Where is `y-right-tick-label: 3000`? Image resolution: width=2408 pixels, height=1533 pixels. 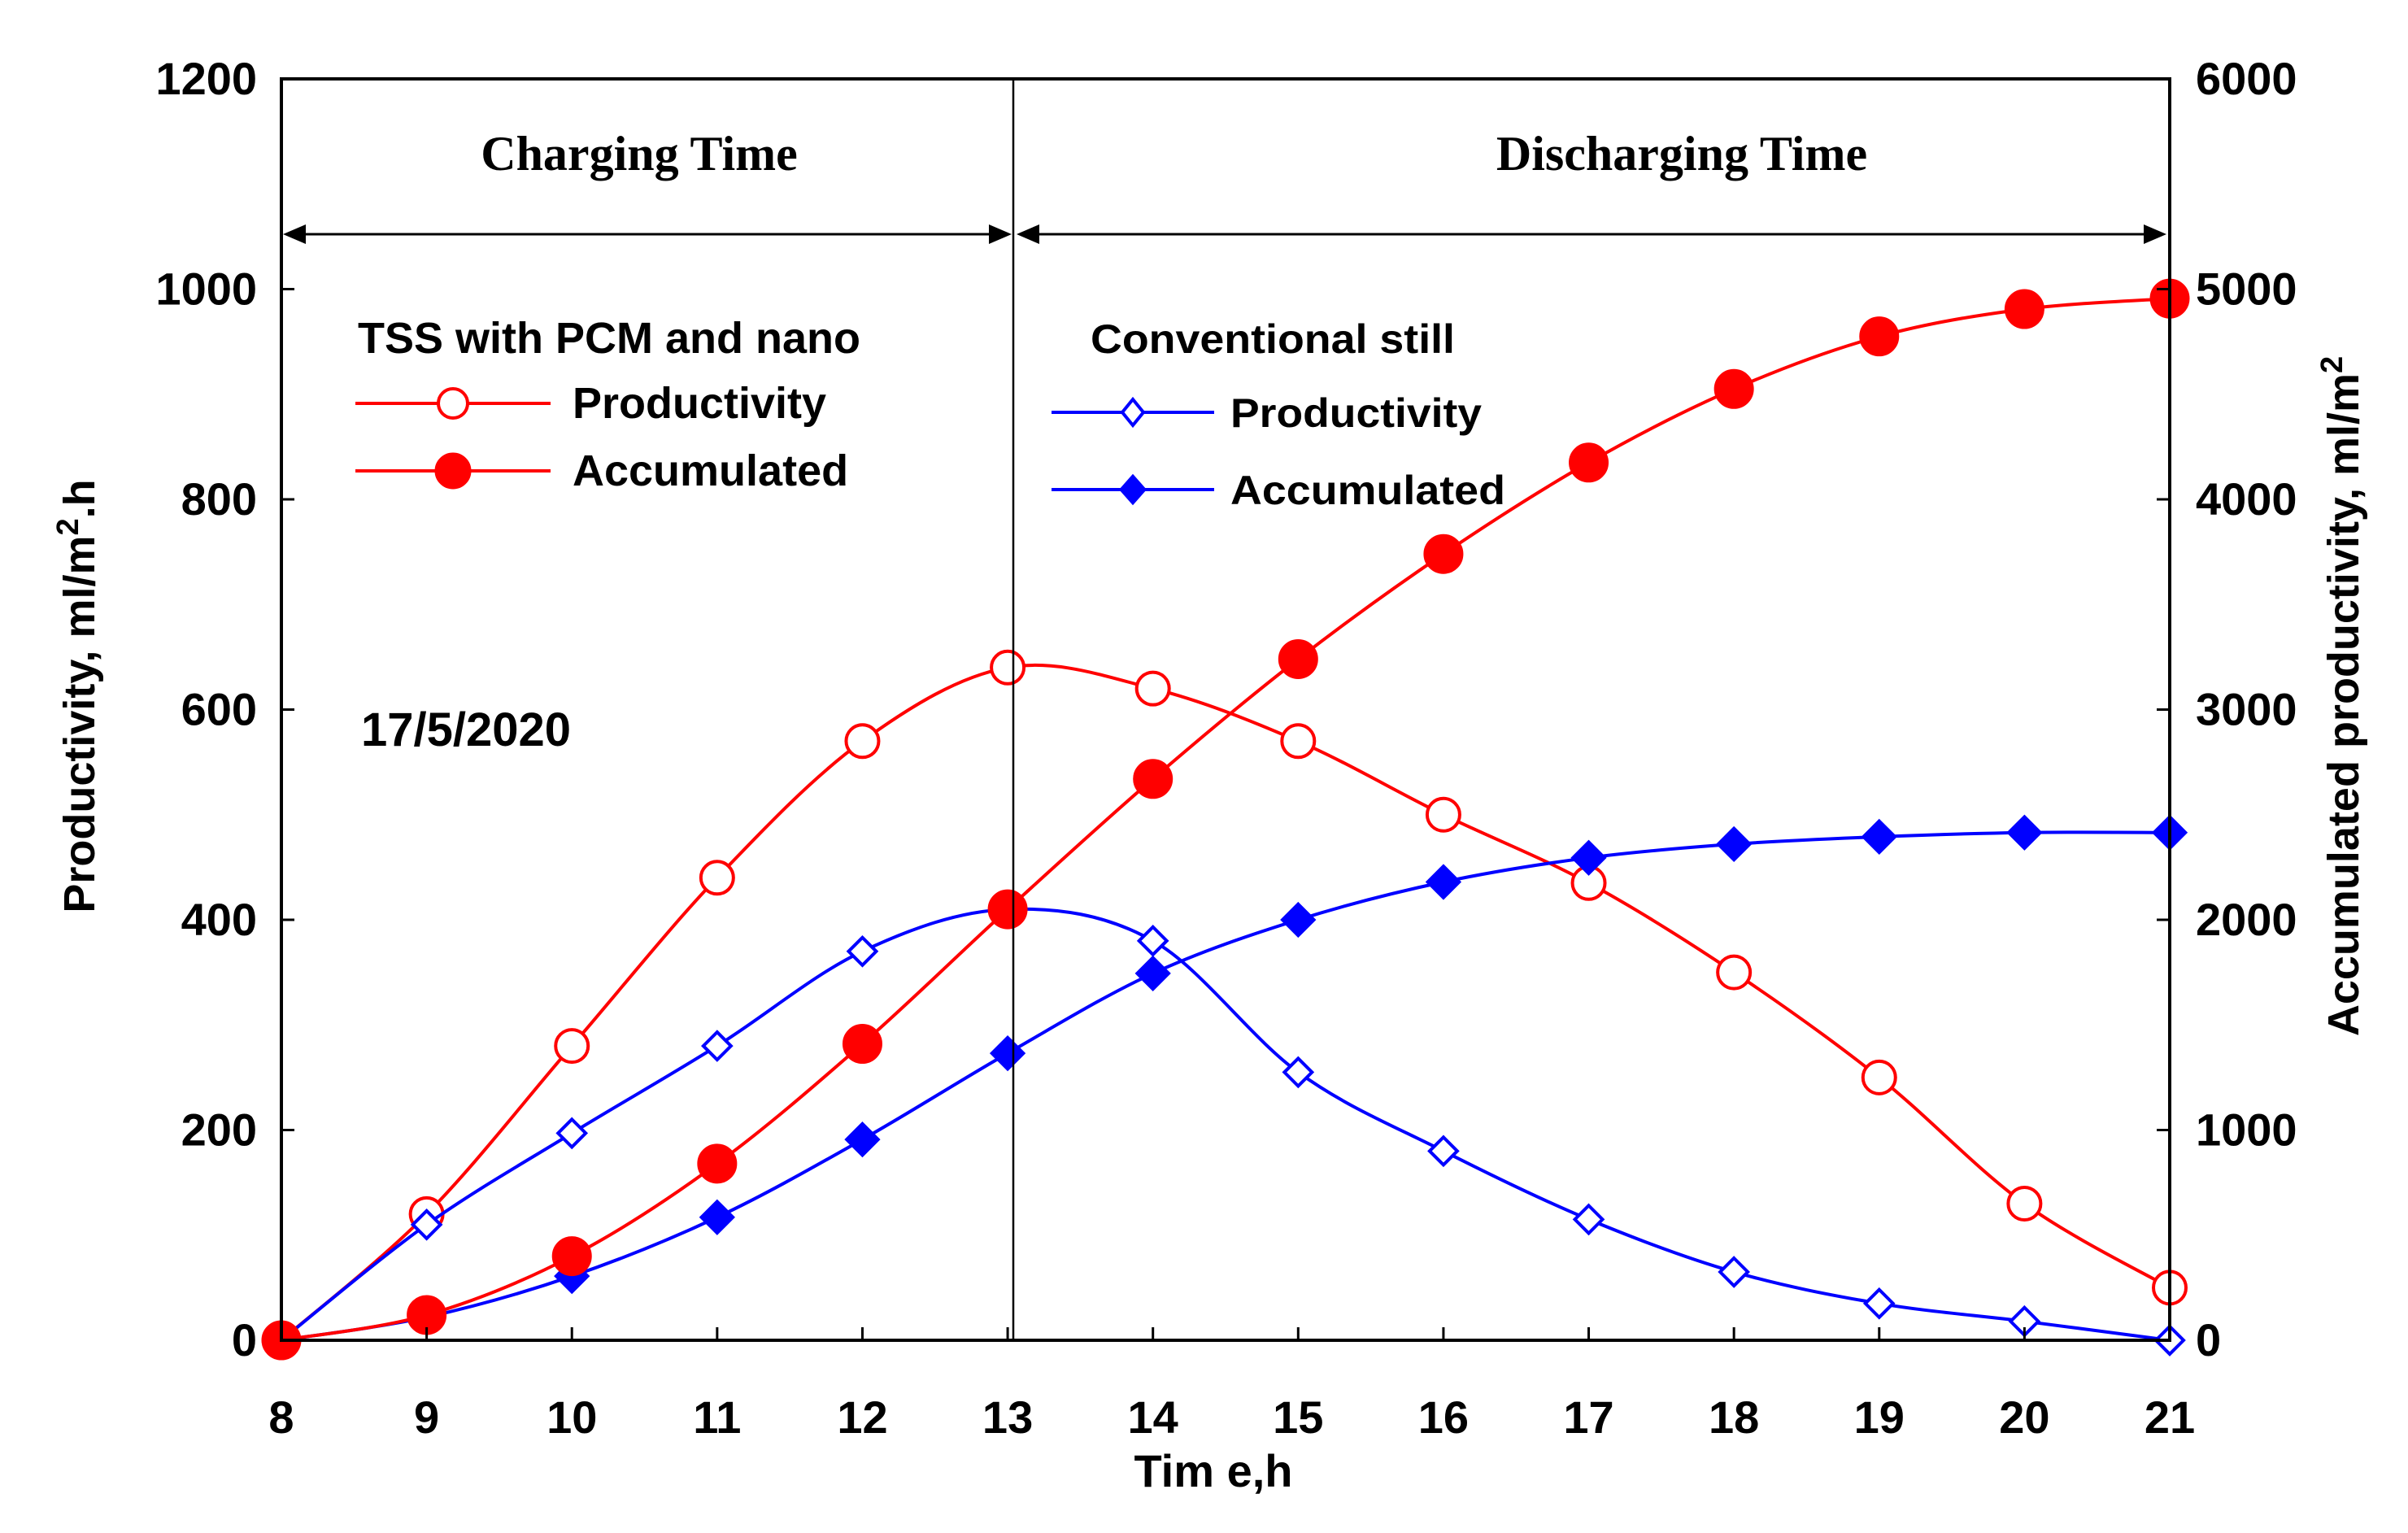 y-right-tick-label: 3000 is located at coordinates (2246, 709).